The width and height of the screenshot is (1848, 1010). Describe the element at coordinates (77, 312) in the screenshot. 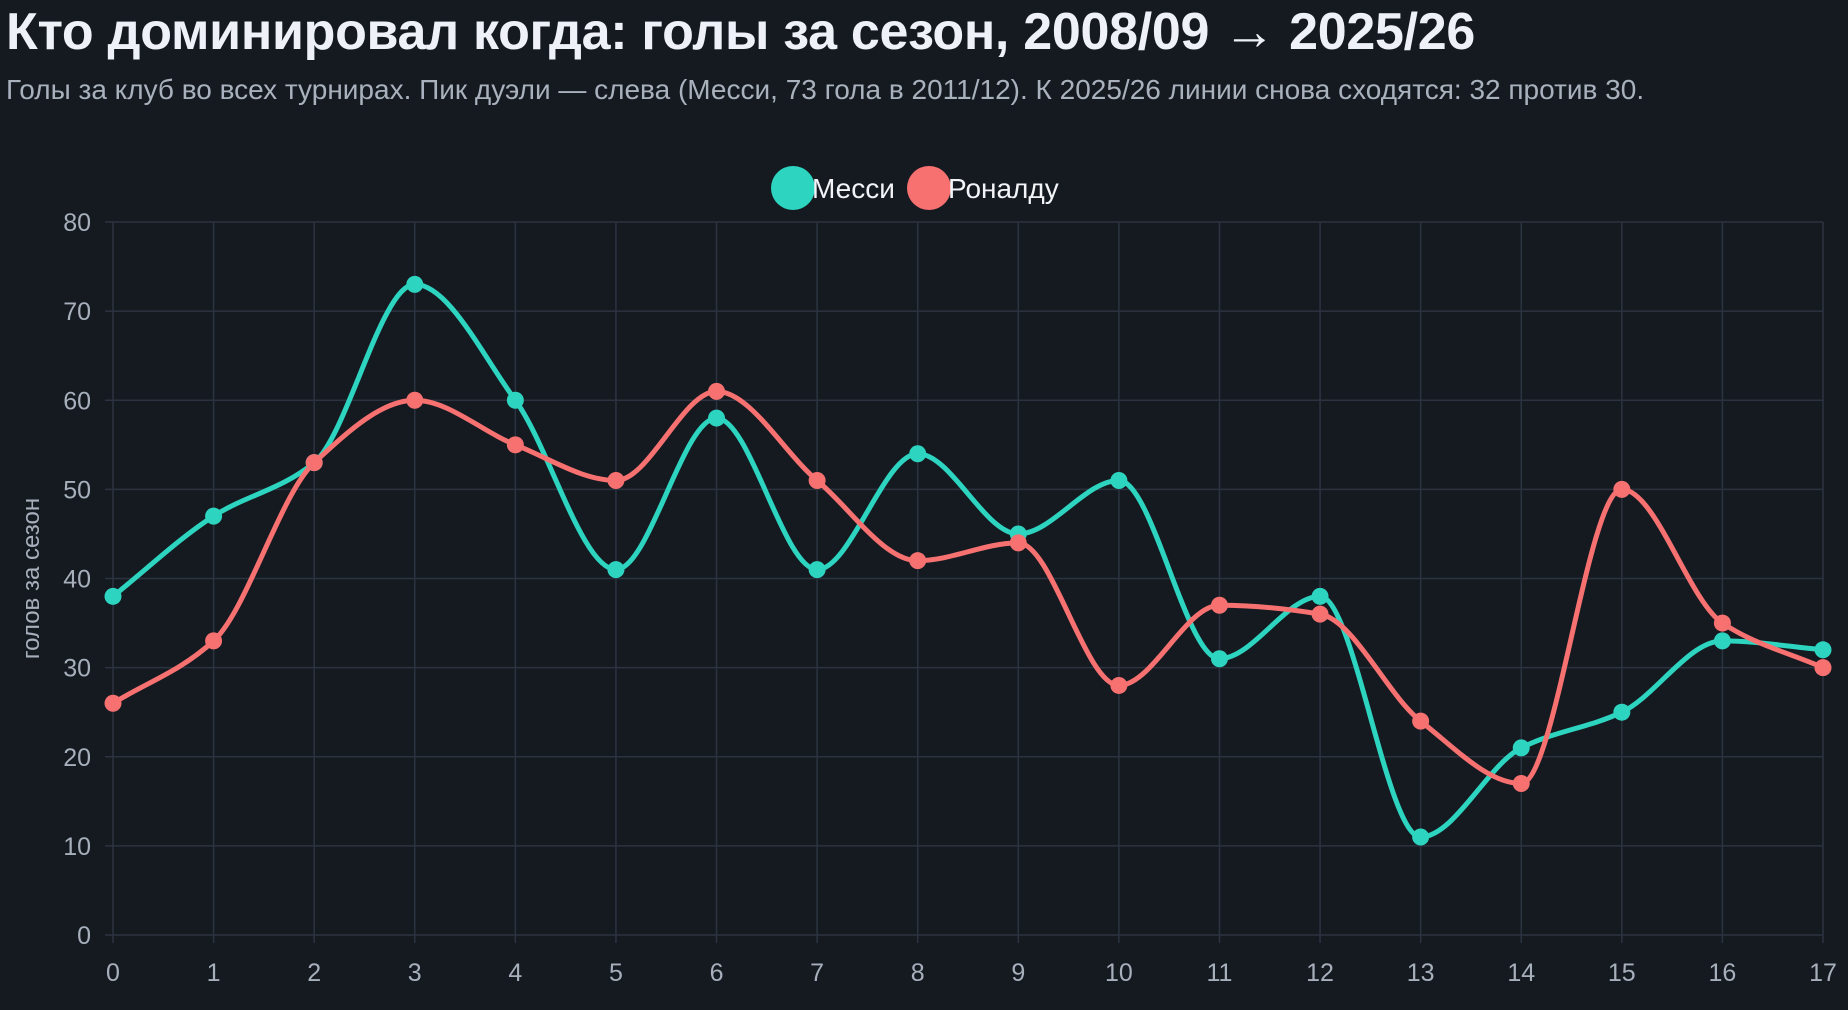

I see `y-tick-label: 70` at that location.